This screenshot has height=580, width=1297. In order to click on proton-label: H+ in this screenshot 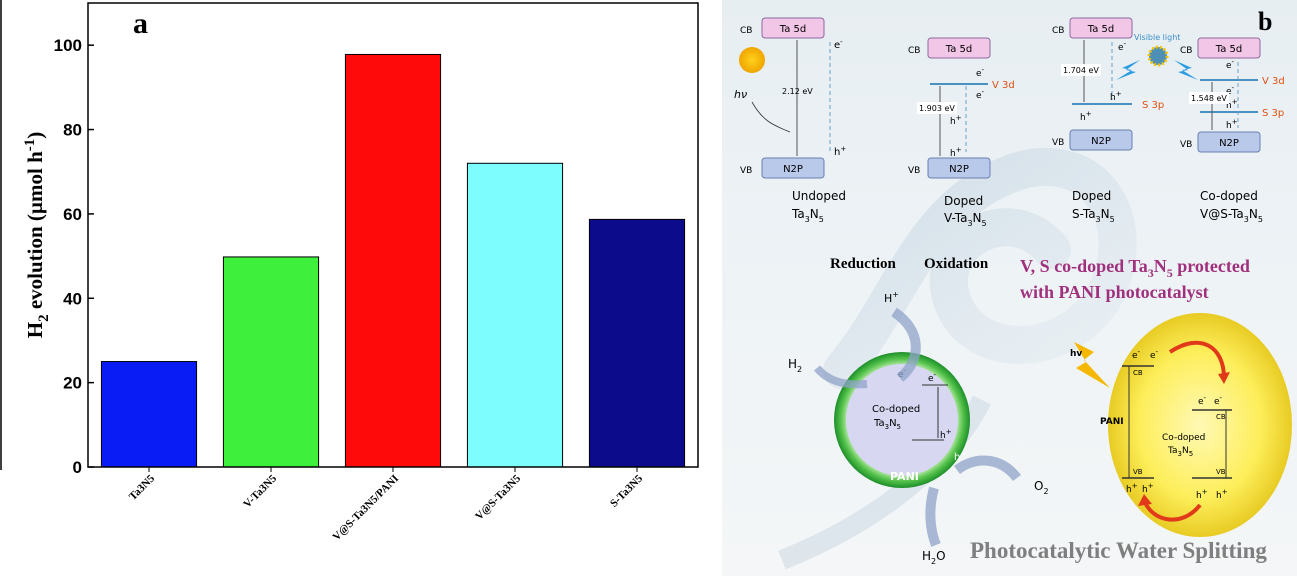, I will do `click(891, 297)`.